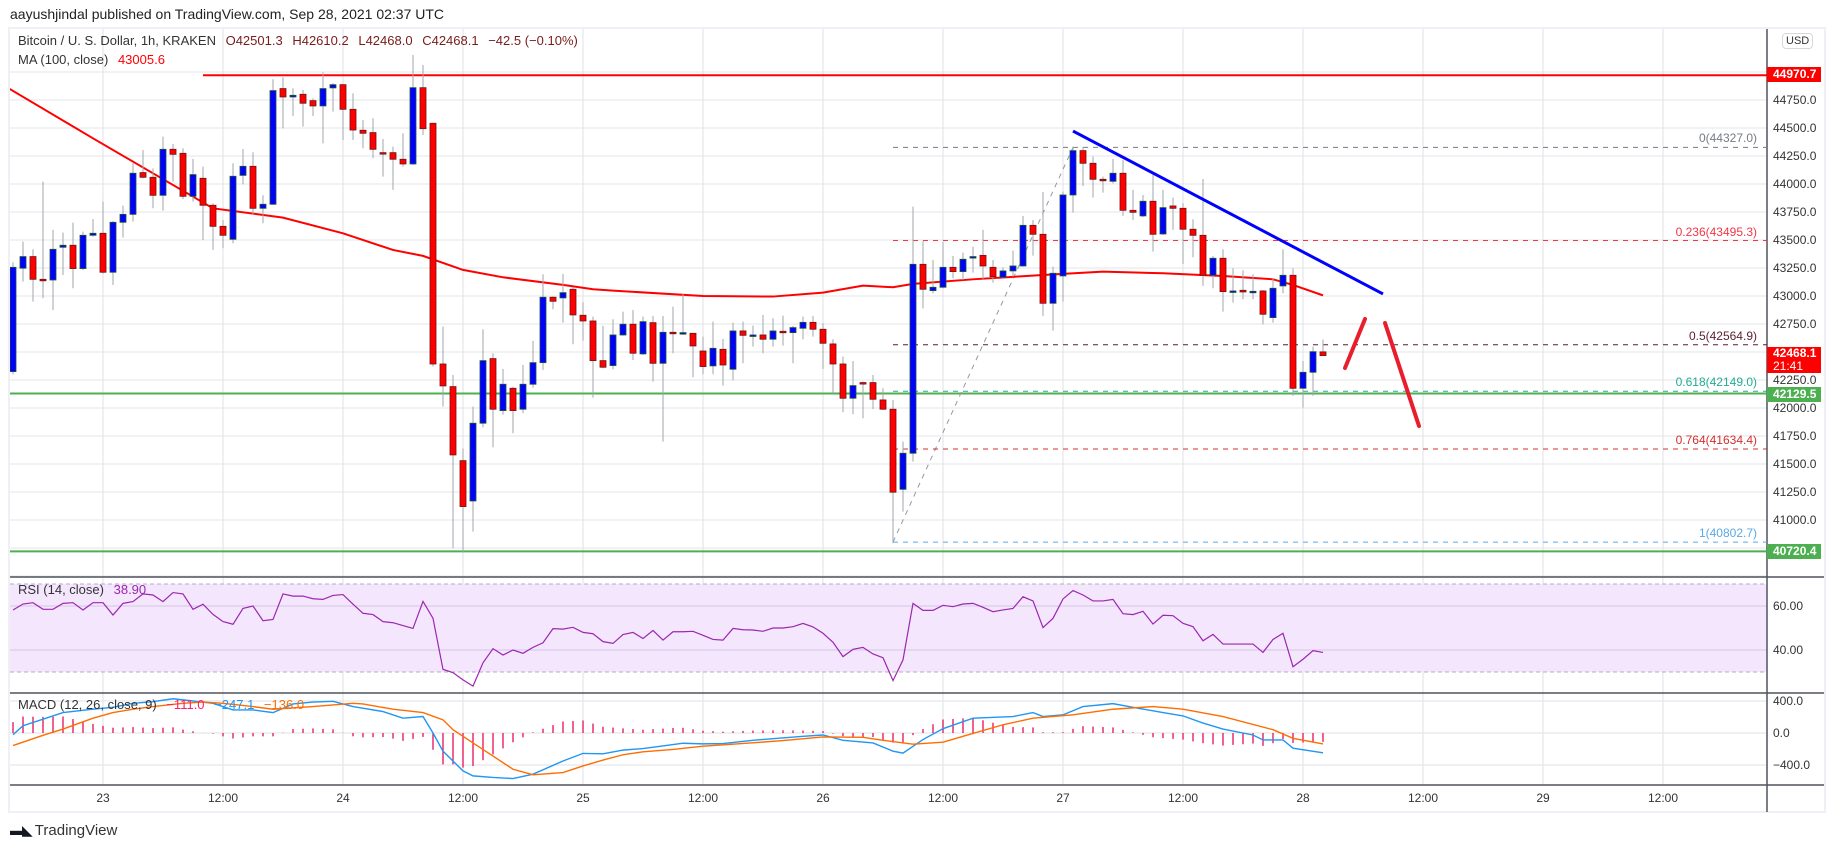  Describe the element at coordinates (1795, 212) in the screenshot. I see `price-axis-label: 43750.0` at that location.